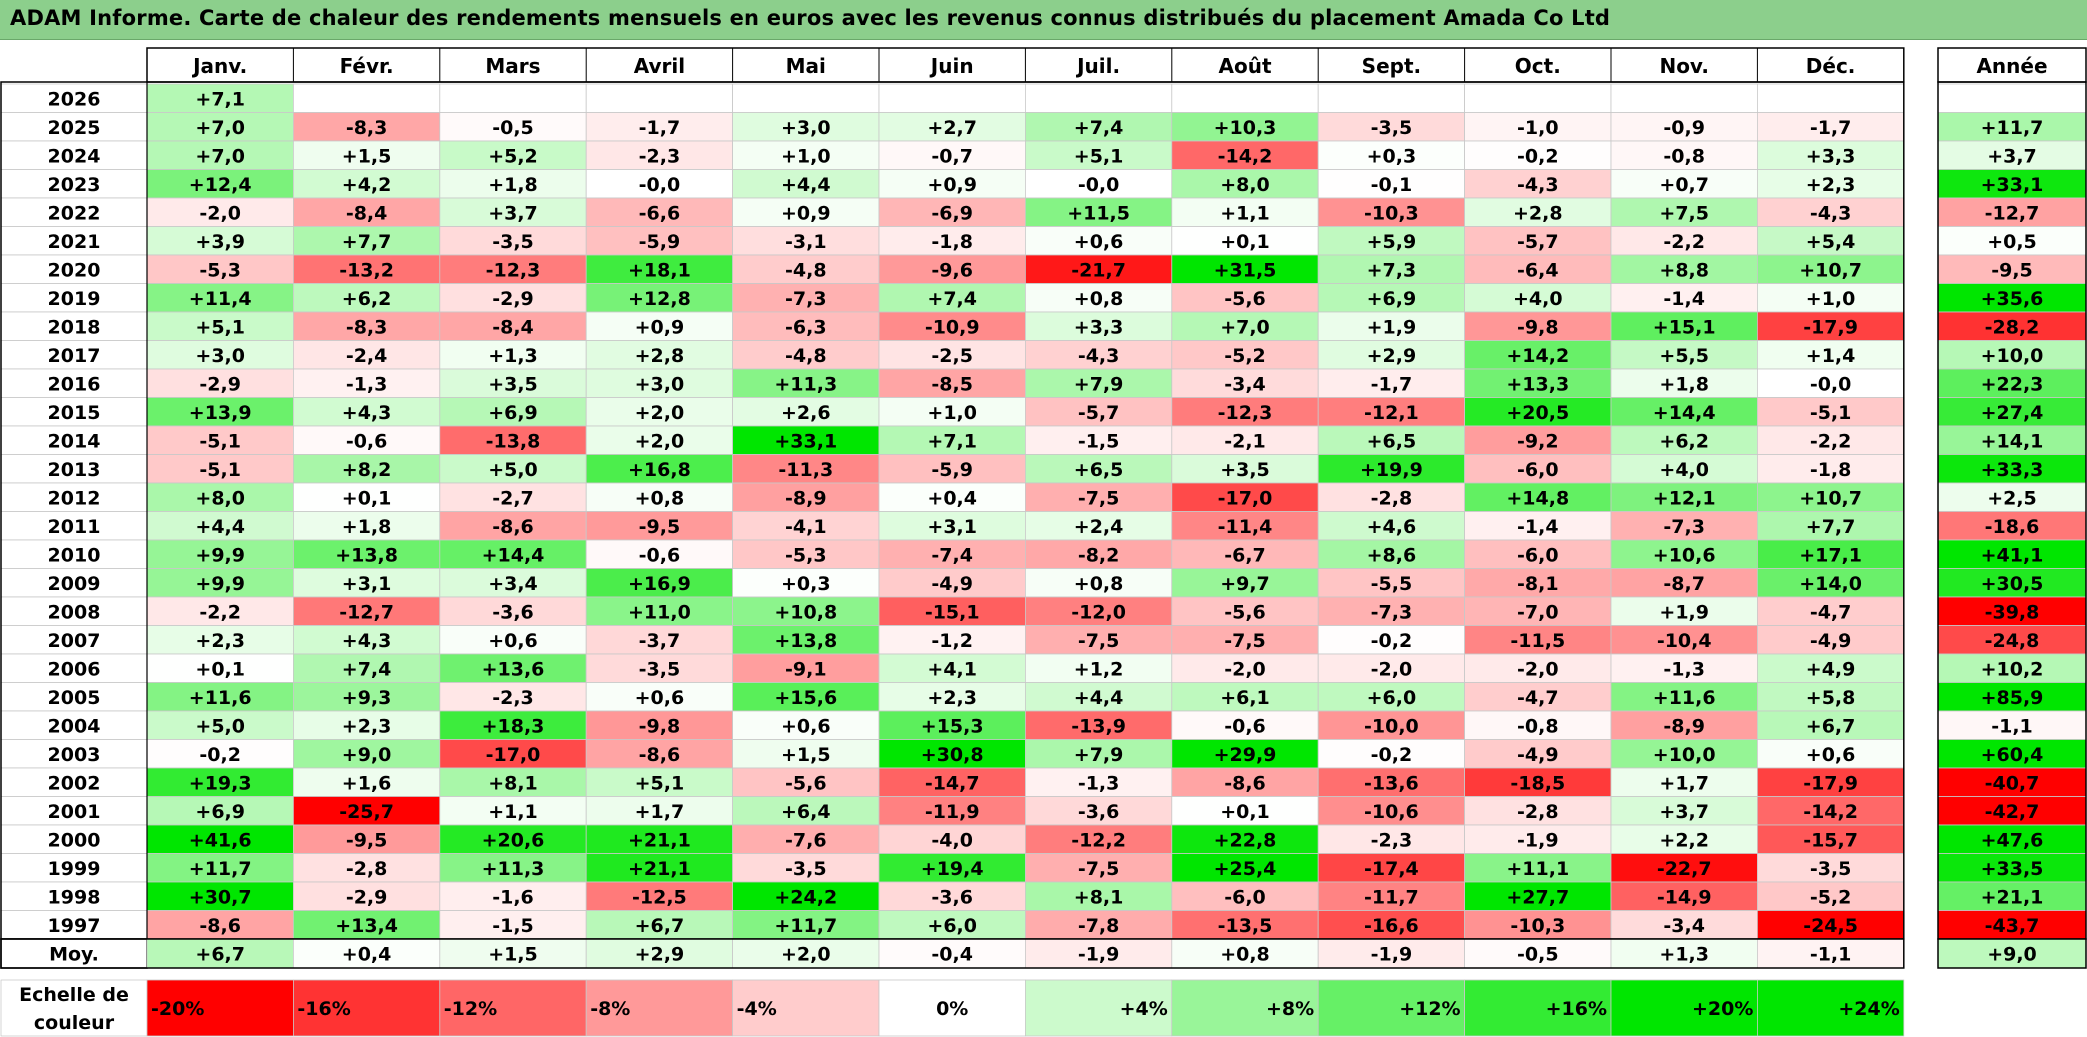  What do you see at coordinates (805, 470) in the screenshot?
I see `cell-value: -11,3` at bounding box center [805, 470].